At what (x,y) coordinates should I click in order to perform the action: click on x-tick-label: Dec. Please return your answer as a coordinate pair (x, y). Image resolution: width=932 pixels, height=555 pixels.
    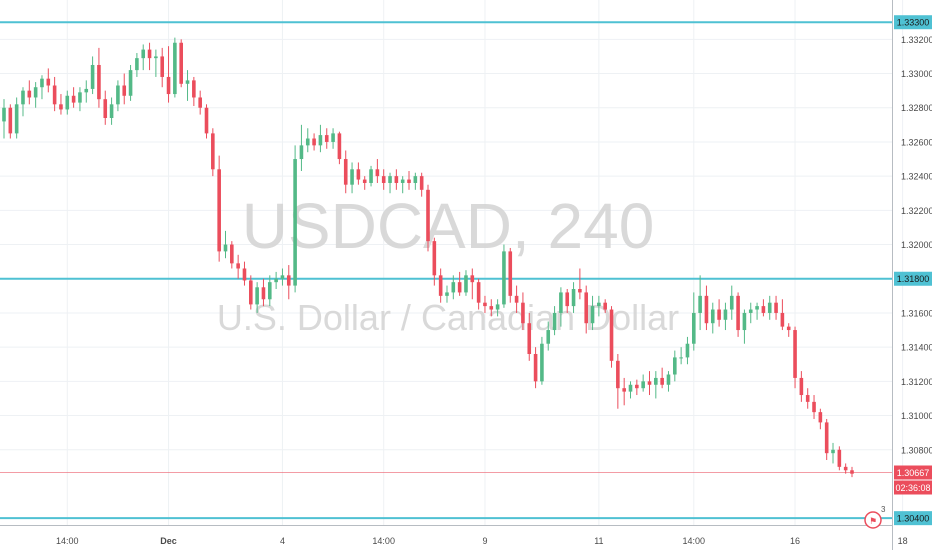
    Looking at the image, I should click on (168, 541).